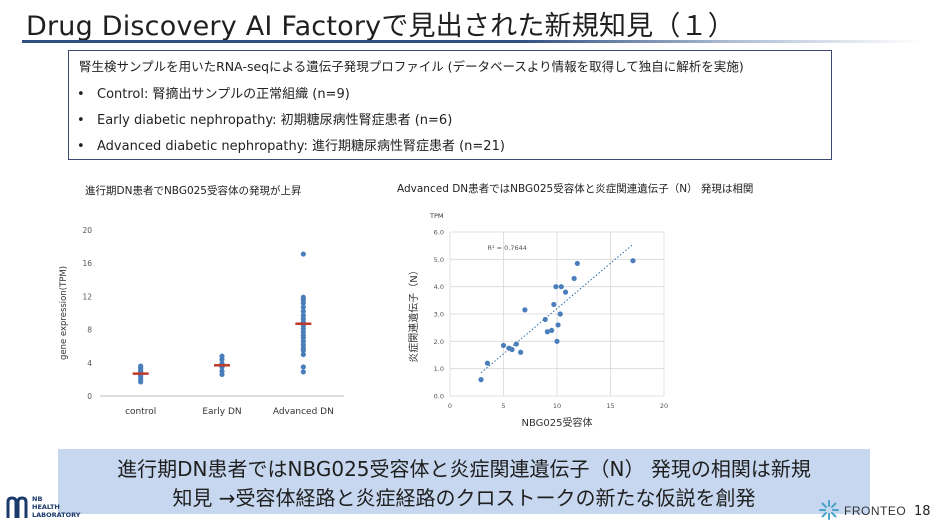 The image size is (940, 528). I want to click on nb-health-logo-text: NB HEALTH LABORATORY, so click(56, 507).